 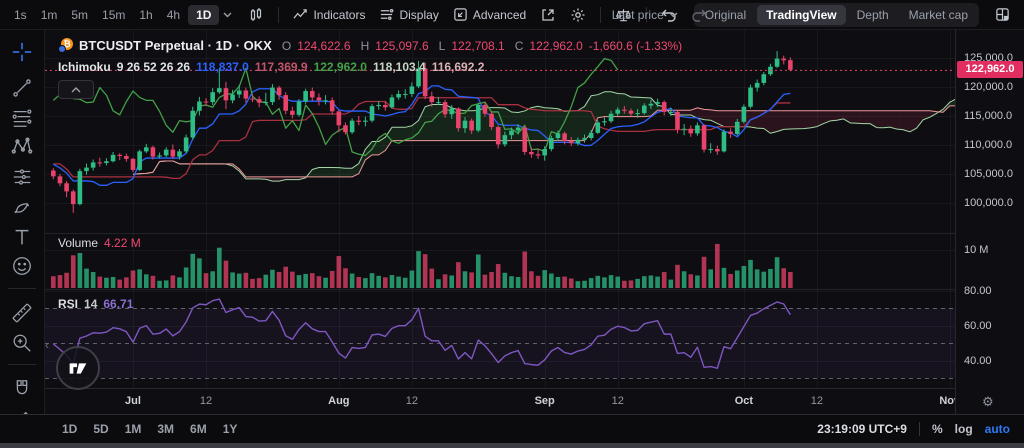 What do you see at coordinates (976, 250) in the screenshot?
I see `volume-tick-label: 10 M` at bounding box center [976, 250].